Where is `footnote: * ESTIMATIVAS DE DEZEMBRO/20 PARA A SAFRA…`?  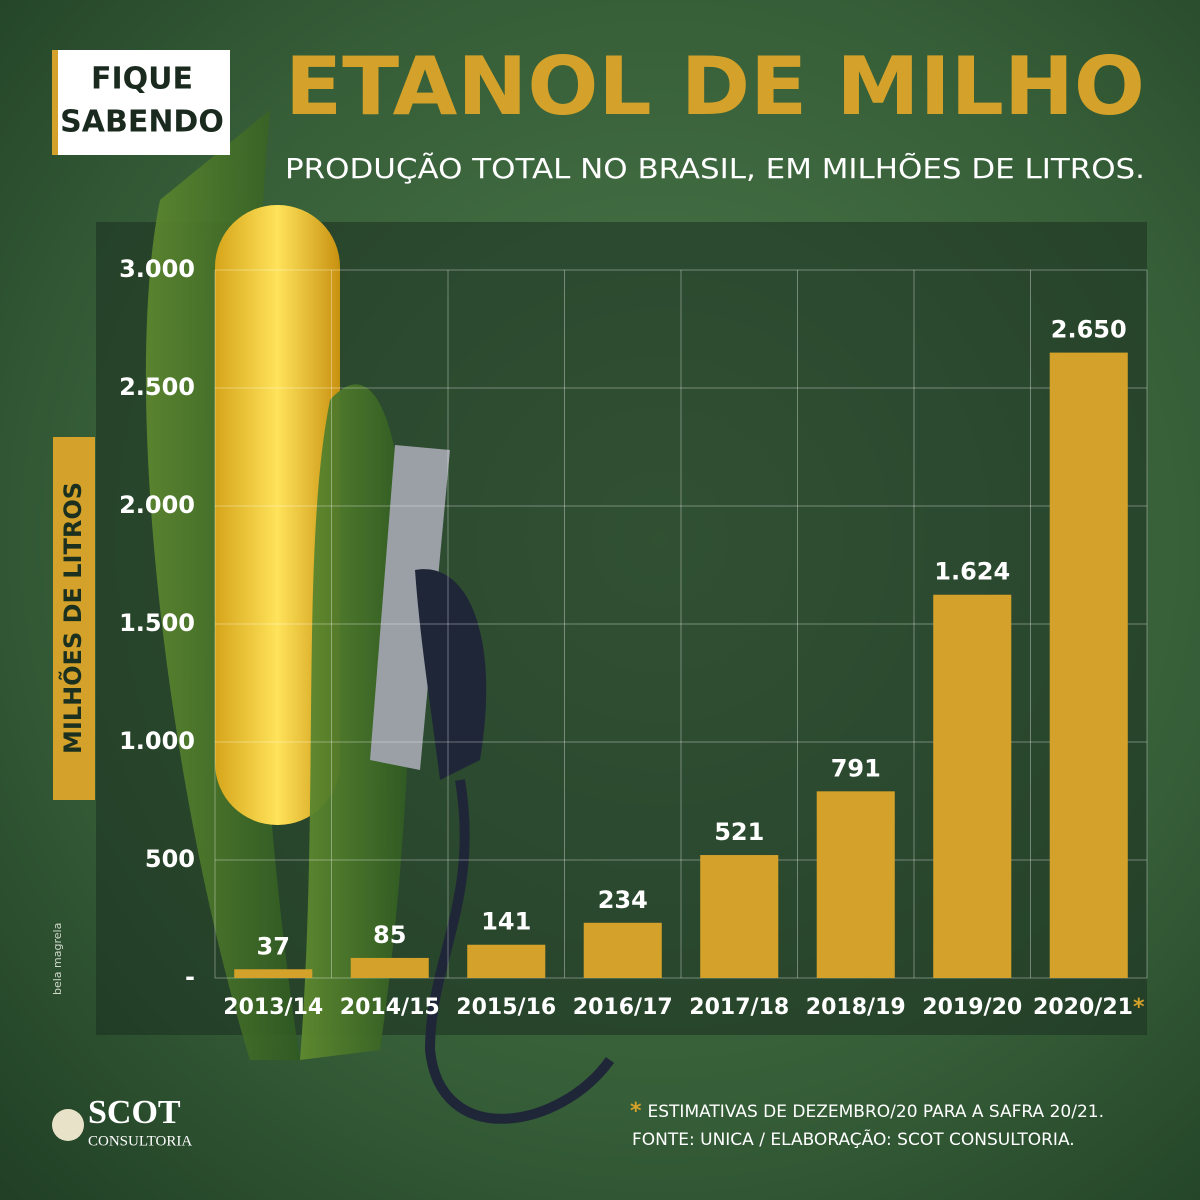
footnote: * ESTIMATIVAS DE DEZEMBRO/20 PARA A SAFRA… is located at coordinates (867, 1111).